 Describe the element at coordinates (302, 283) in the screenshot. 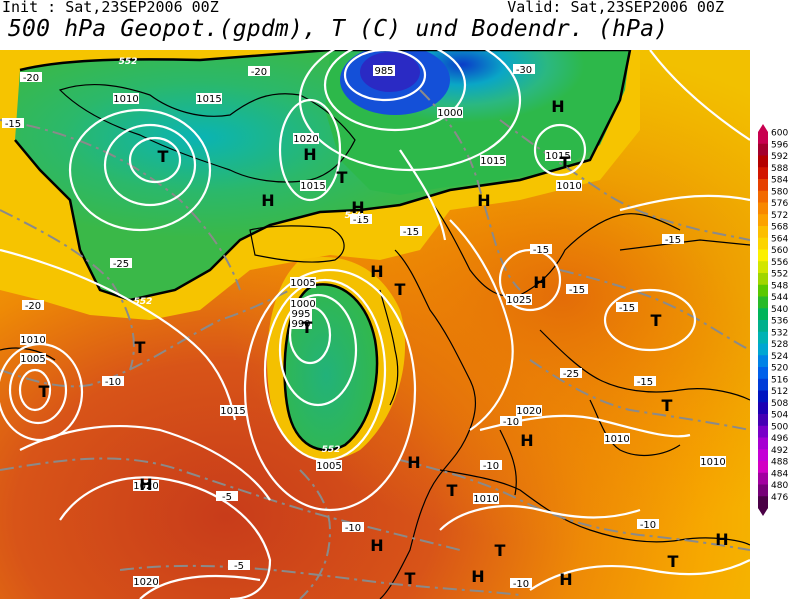

I see `isobar-label: 1005` at that location.